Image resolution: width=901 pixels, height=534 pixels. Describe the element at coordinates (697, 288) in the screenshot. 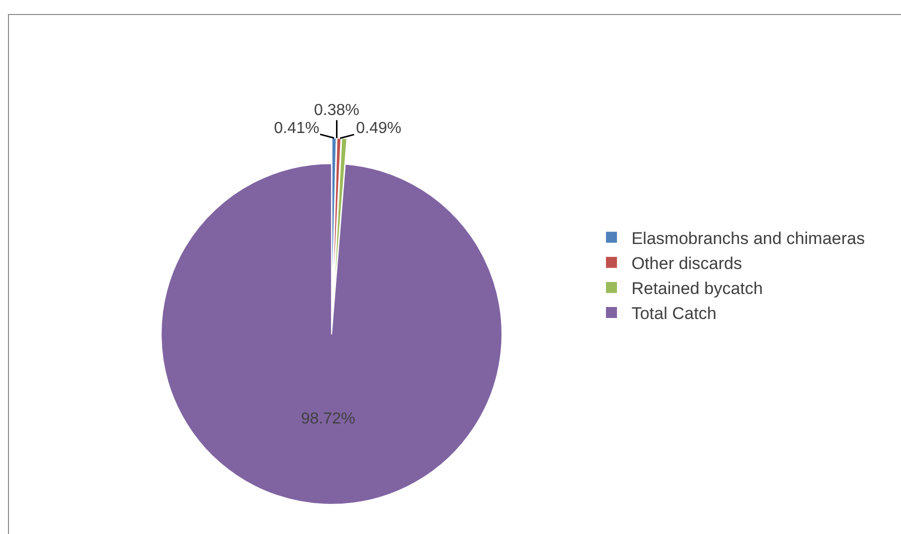

I see `legend-label: Retained bycatch` at that location.